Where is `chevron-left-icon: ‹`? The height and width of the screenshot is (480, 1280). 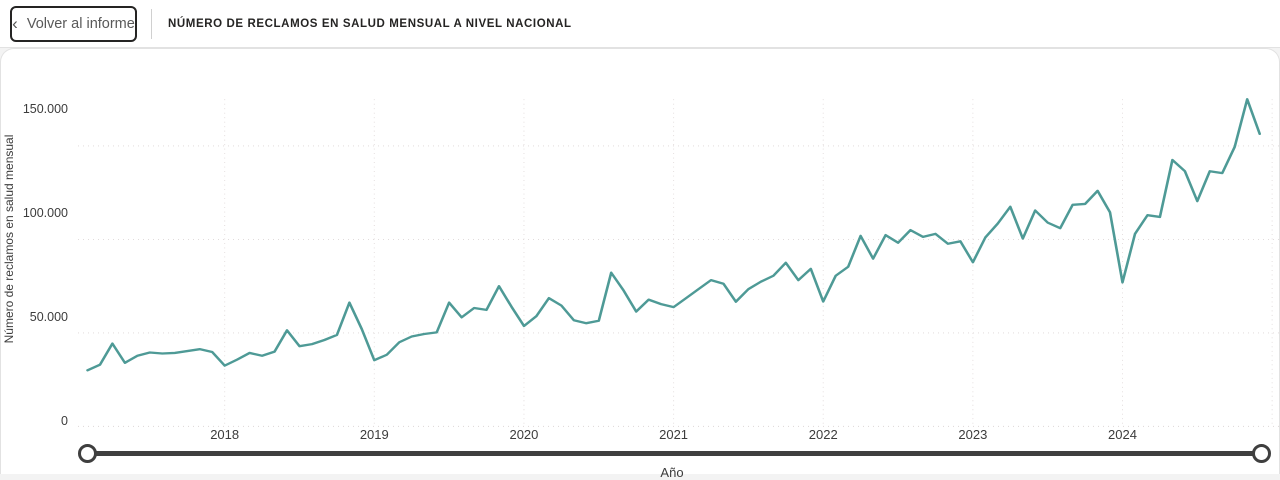 chevron-left-icon: ‹ is located at coordinates (15, 23).